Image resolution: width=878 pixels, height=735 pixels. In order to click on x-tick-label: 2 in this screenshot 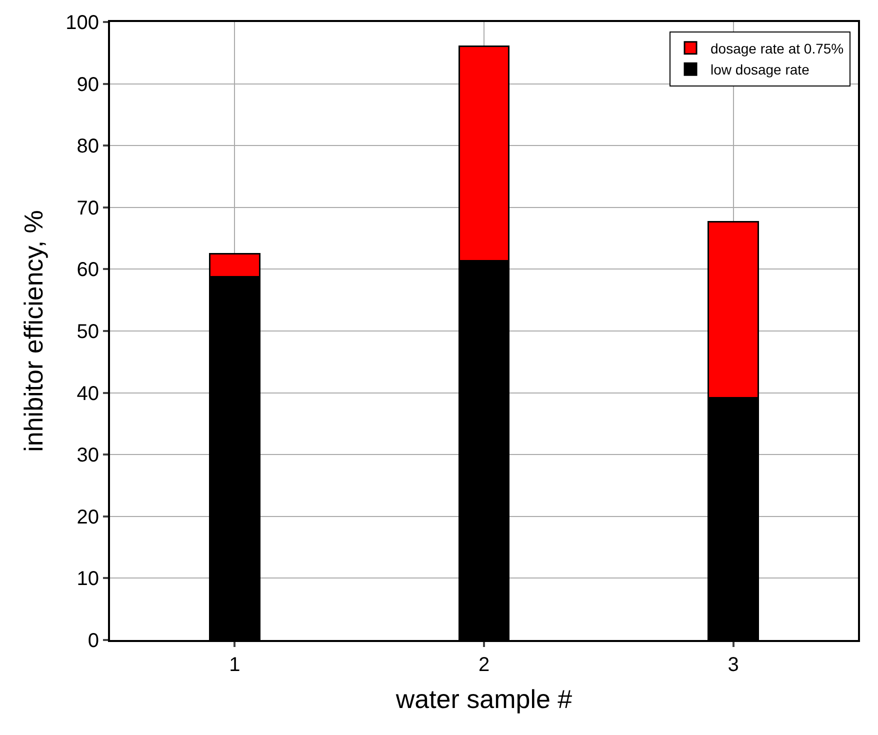, I will do `click(484, 665)`.